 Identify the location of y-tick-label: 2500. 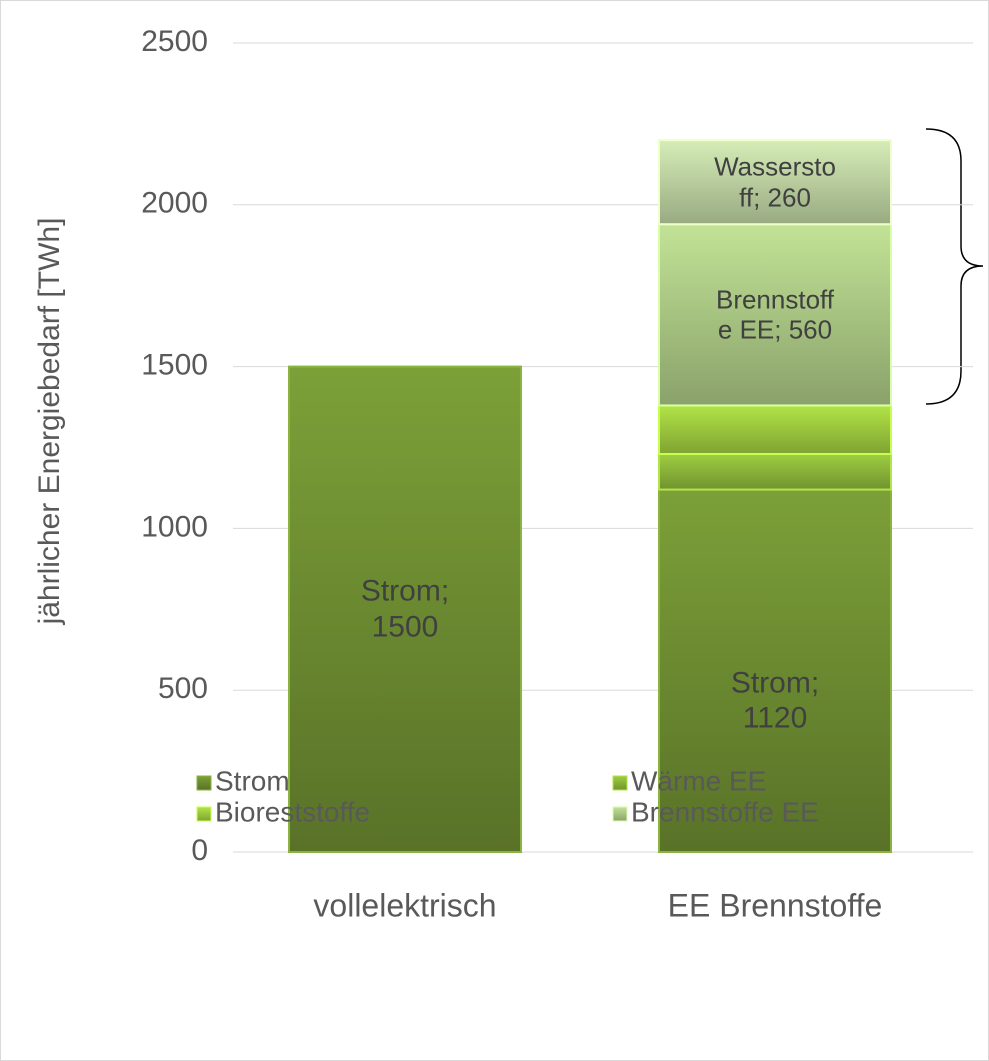
(174, 41).